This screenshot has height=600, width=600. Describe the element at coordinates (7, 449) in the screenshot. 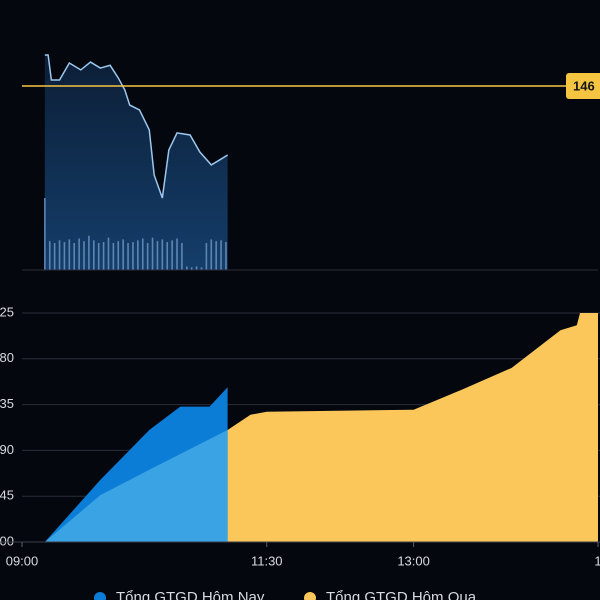

I see `y-tick-label: 90` at that location.